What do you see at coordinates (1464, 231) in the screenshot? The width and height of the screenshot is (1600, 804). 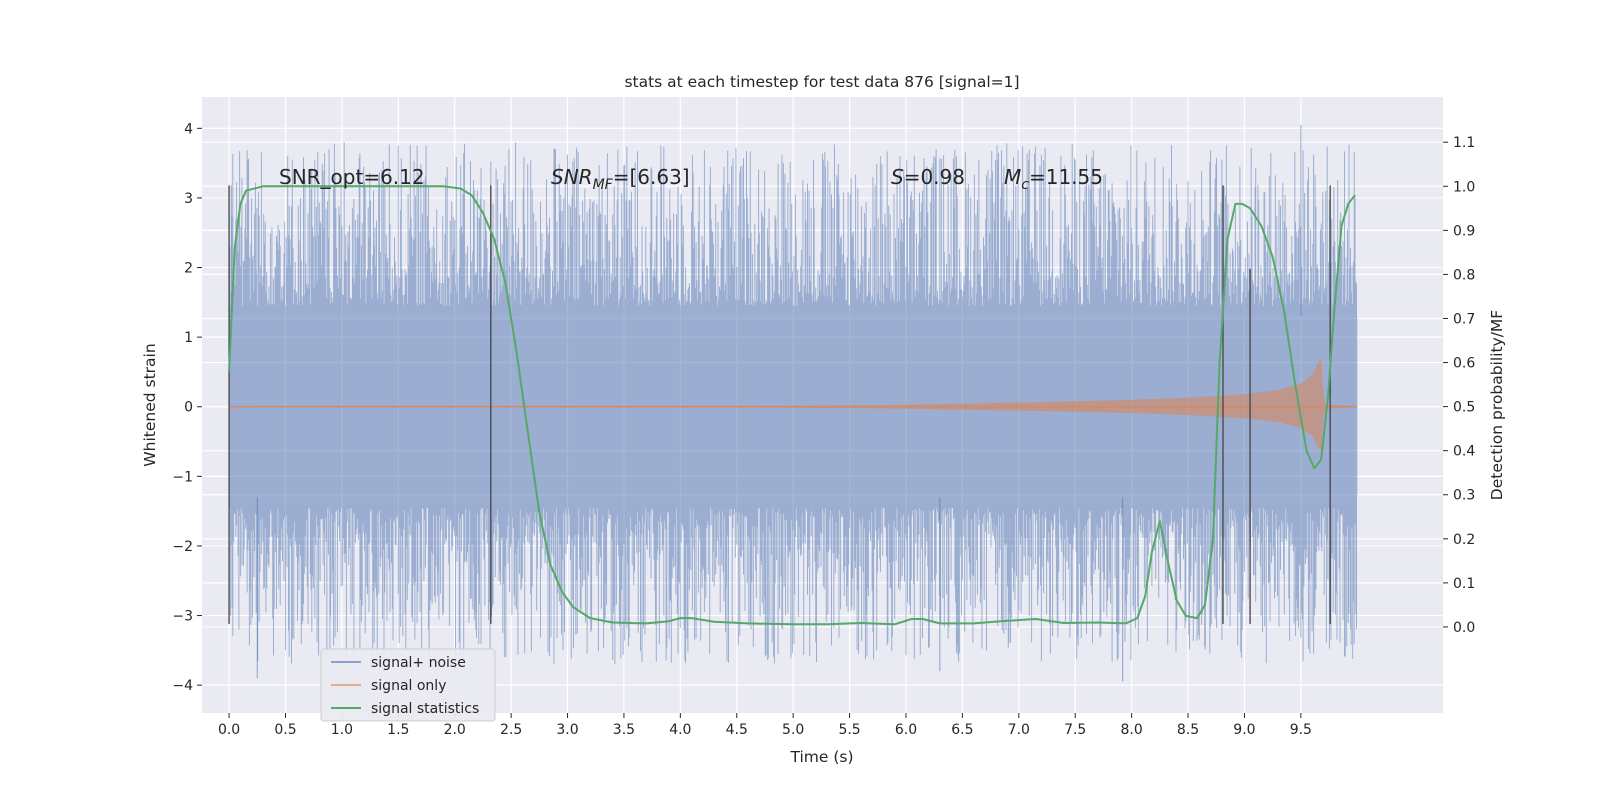 I see `y-right-tick-label: 0.9` at bounding box center [1464, 231].